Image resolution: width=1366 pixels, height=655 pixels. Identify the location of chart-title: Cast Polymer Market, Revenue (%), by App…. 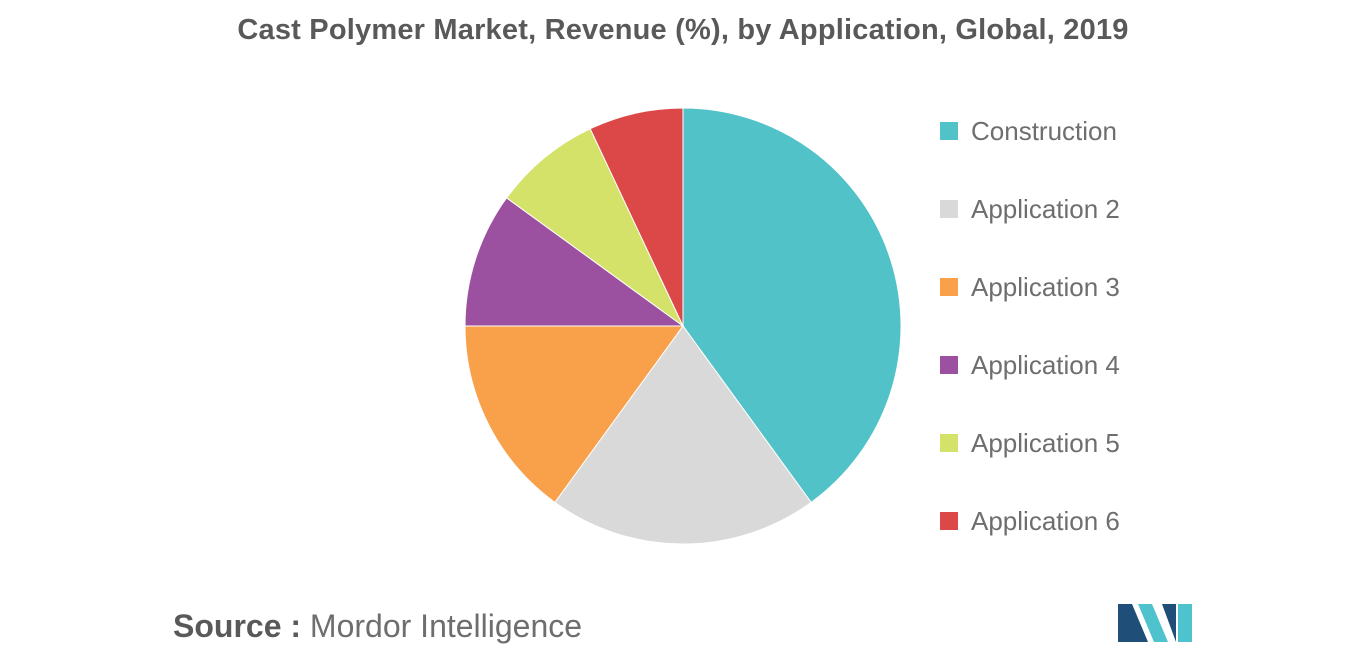
(683, 30).